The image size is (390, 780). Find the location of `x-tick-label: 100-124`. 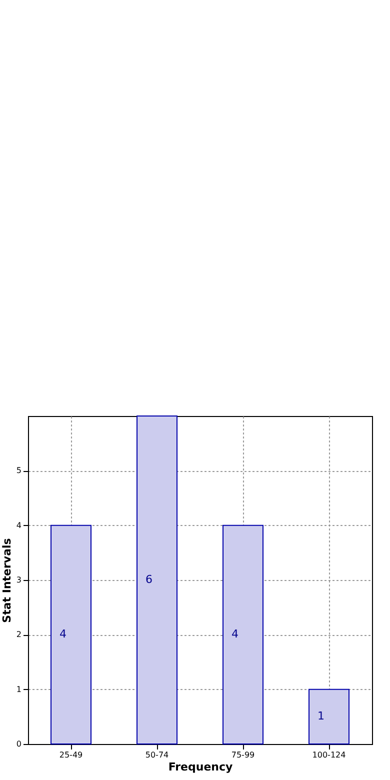

x-tick-label: 100-124 is located at coordinates (329, 755).